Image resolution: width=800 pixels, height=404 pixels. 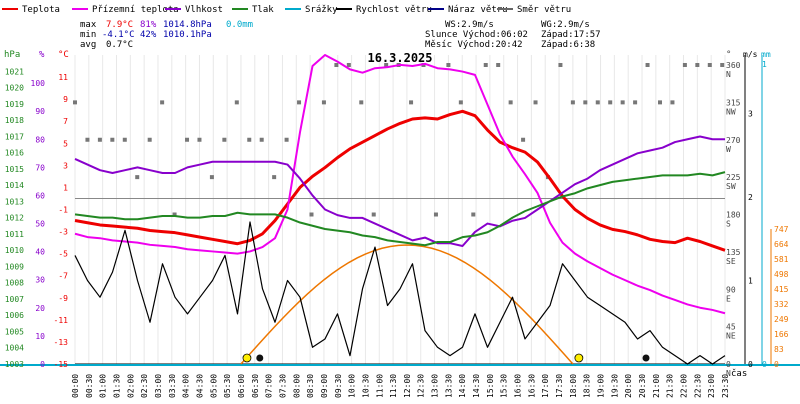 What do you see at coordinates (670, 386) in the screenshot?
I see `x-tick-label: 21:30` at bounding box center [670, 386].